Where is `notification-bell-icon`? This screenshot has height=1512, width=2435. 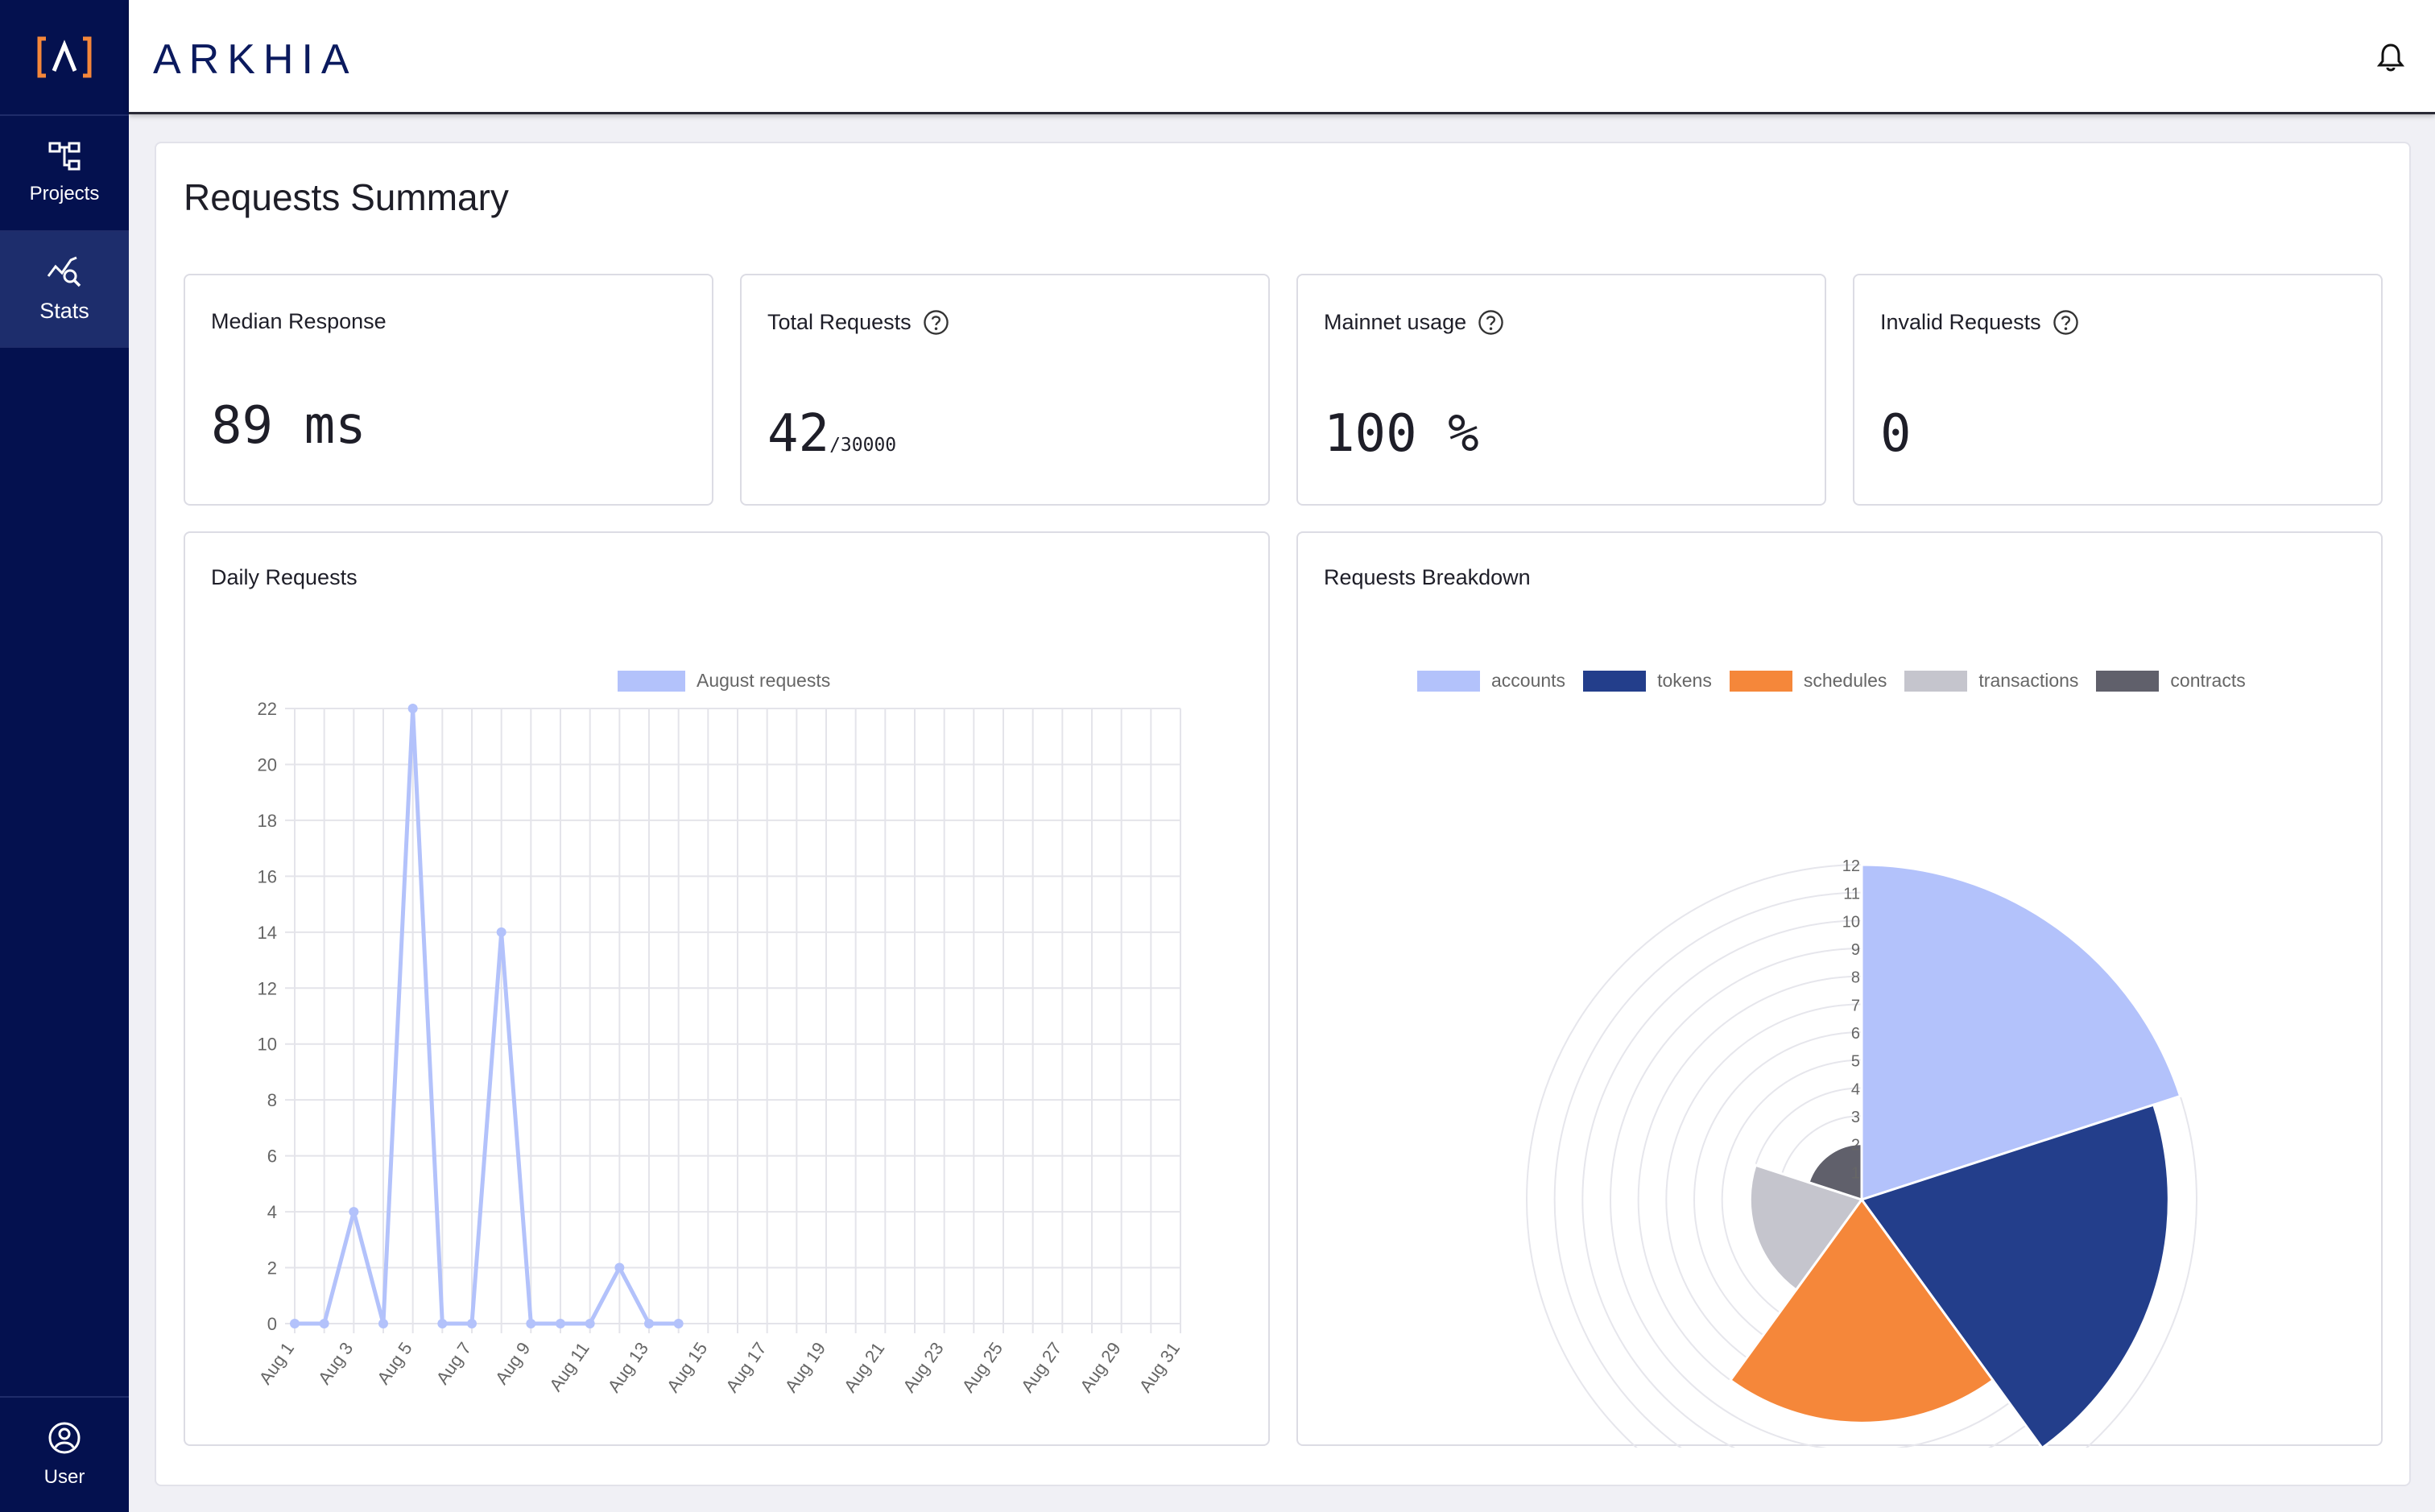 notification-bell-icon is located at coordinates (2390, 57).